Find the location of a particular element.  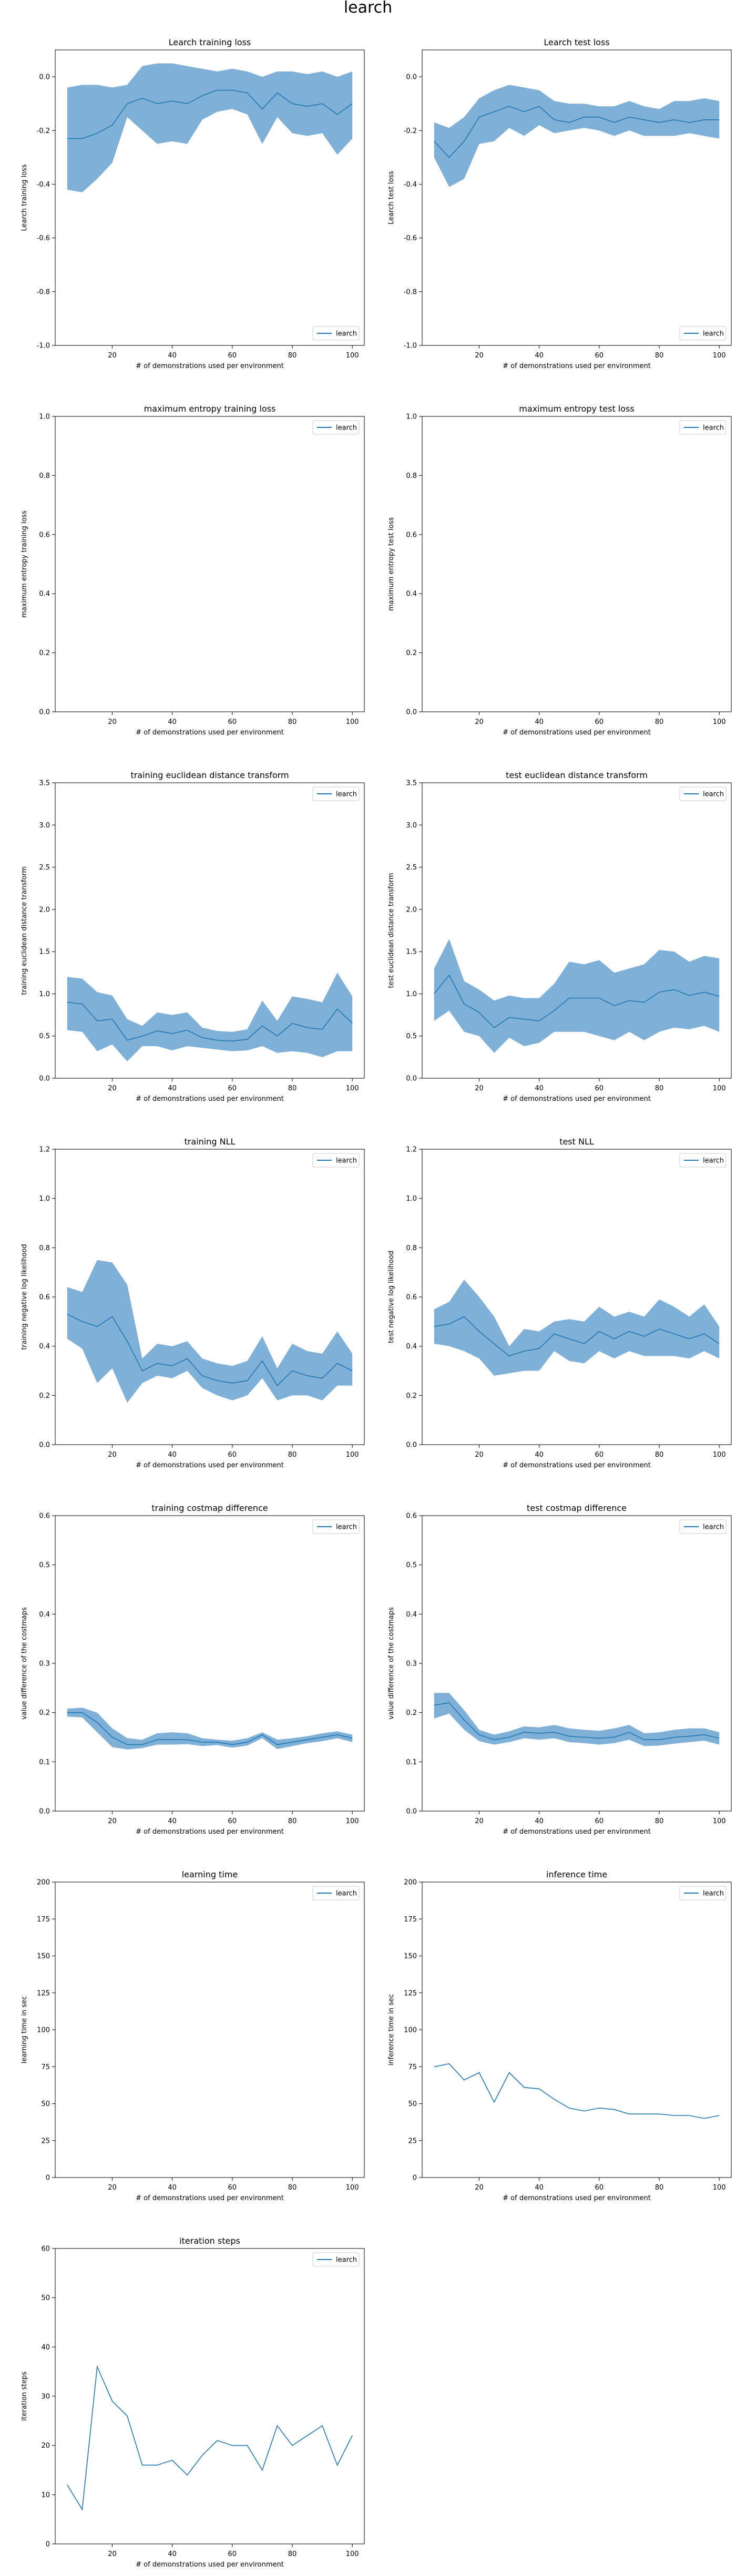

y-tick-label: 2.0 is located at coordinates (44, 910).